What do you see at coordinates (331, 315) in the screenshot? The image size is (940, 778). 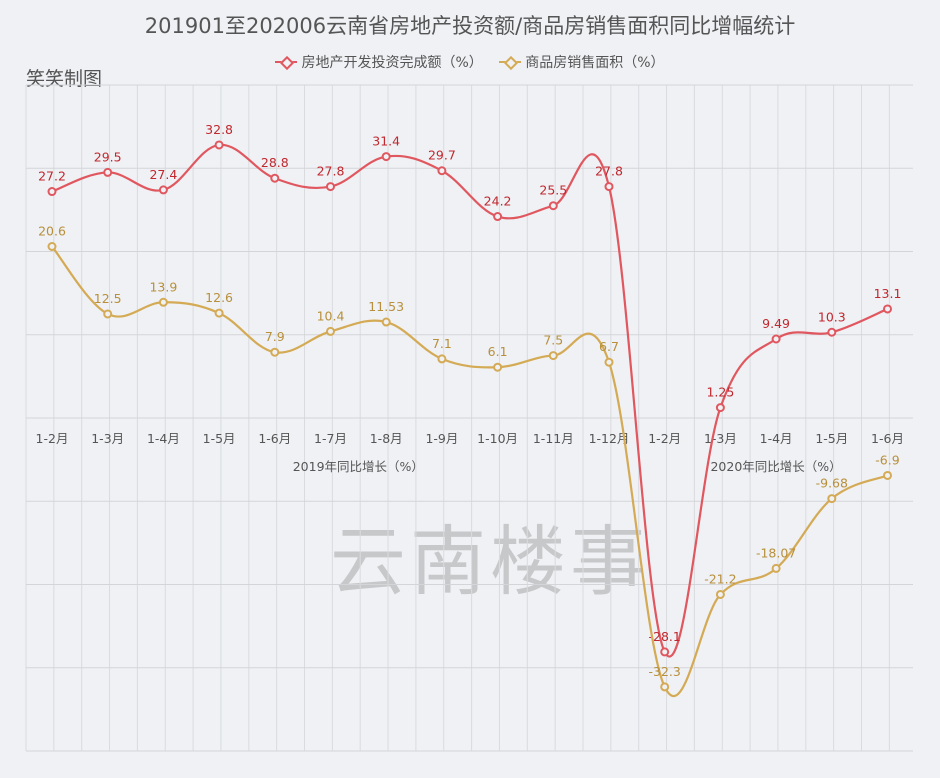 I see `data-label: 10.4` at bounding box center [331, 315].